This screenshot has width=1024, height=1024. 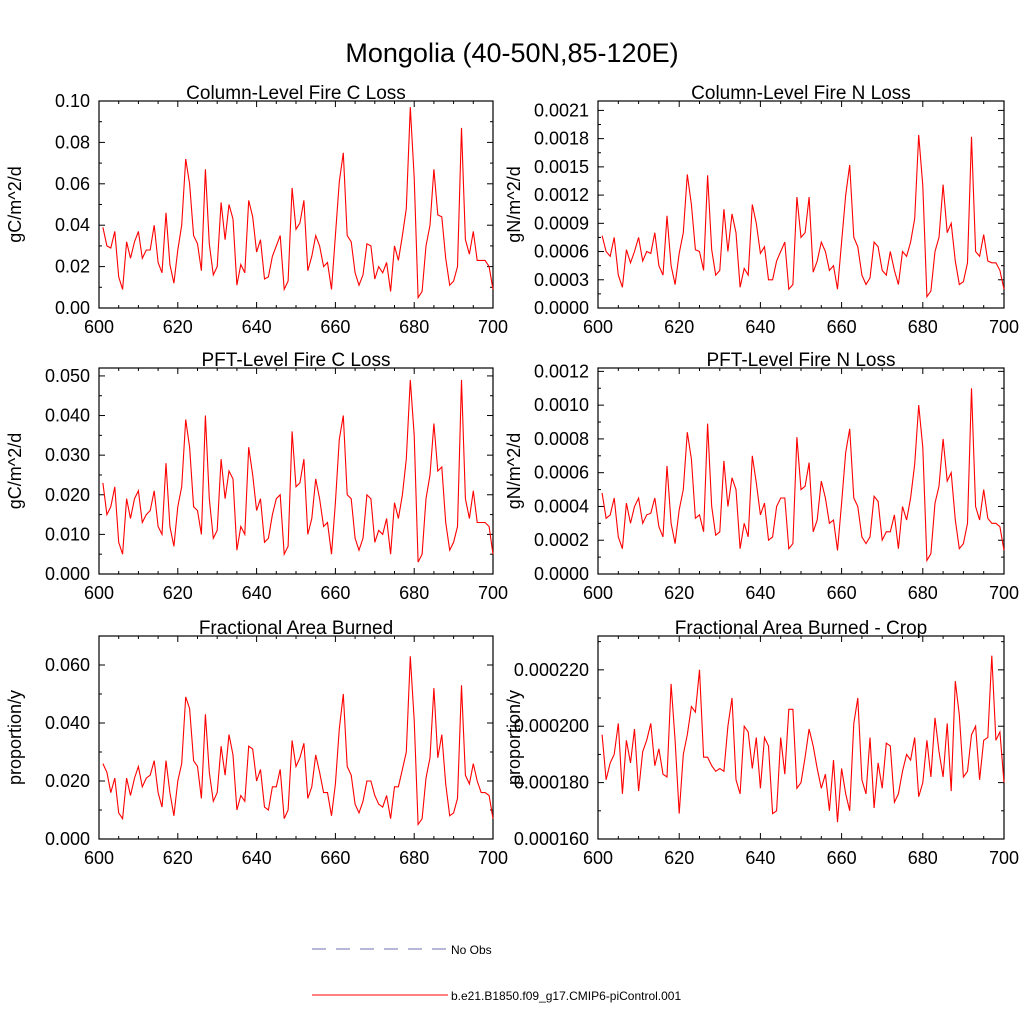 I want to click on y-tick-label: 0.0008, so click(x=561, y=439).